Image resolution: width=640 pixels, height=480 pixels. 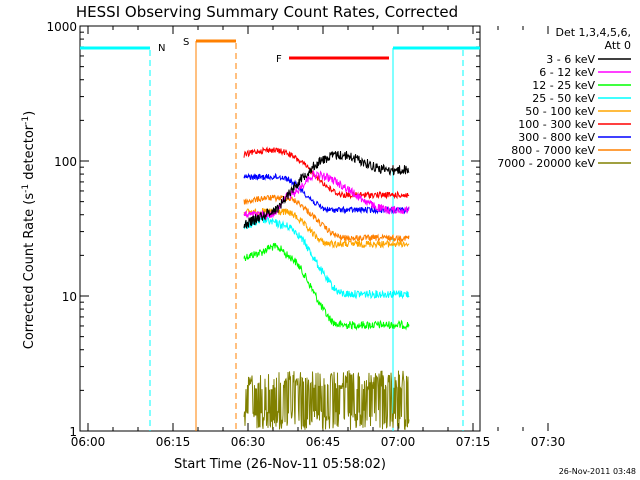 I want to click on x-tick-label: 07:00, so click(x=398, y=442).